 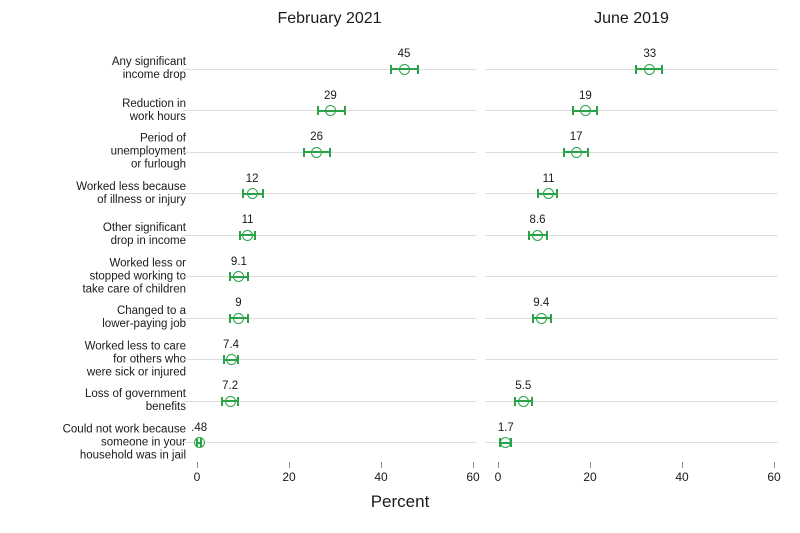 What do you see at coordinates (165, 407) in the screenshot?
I see `category-label-line: benefits` at bounding box center [165, 407].